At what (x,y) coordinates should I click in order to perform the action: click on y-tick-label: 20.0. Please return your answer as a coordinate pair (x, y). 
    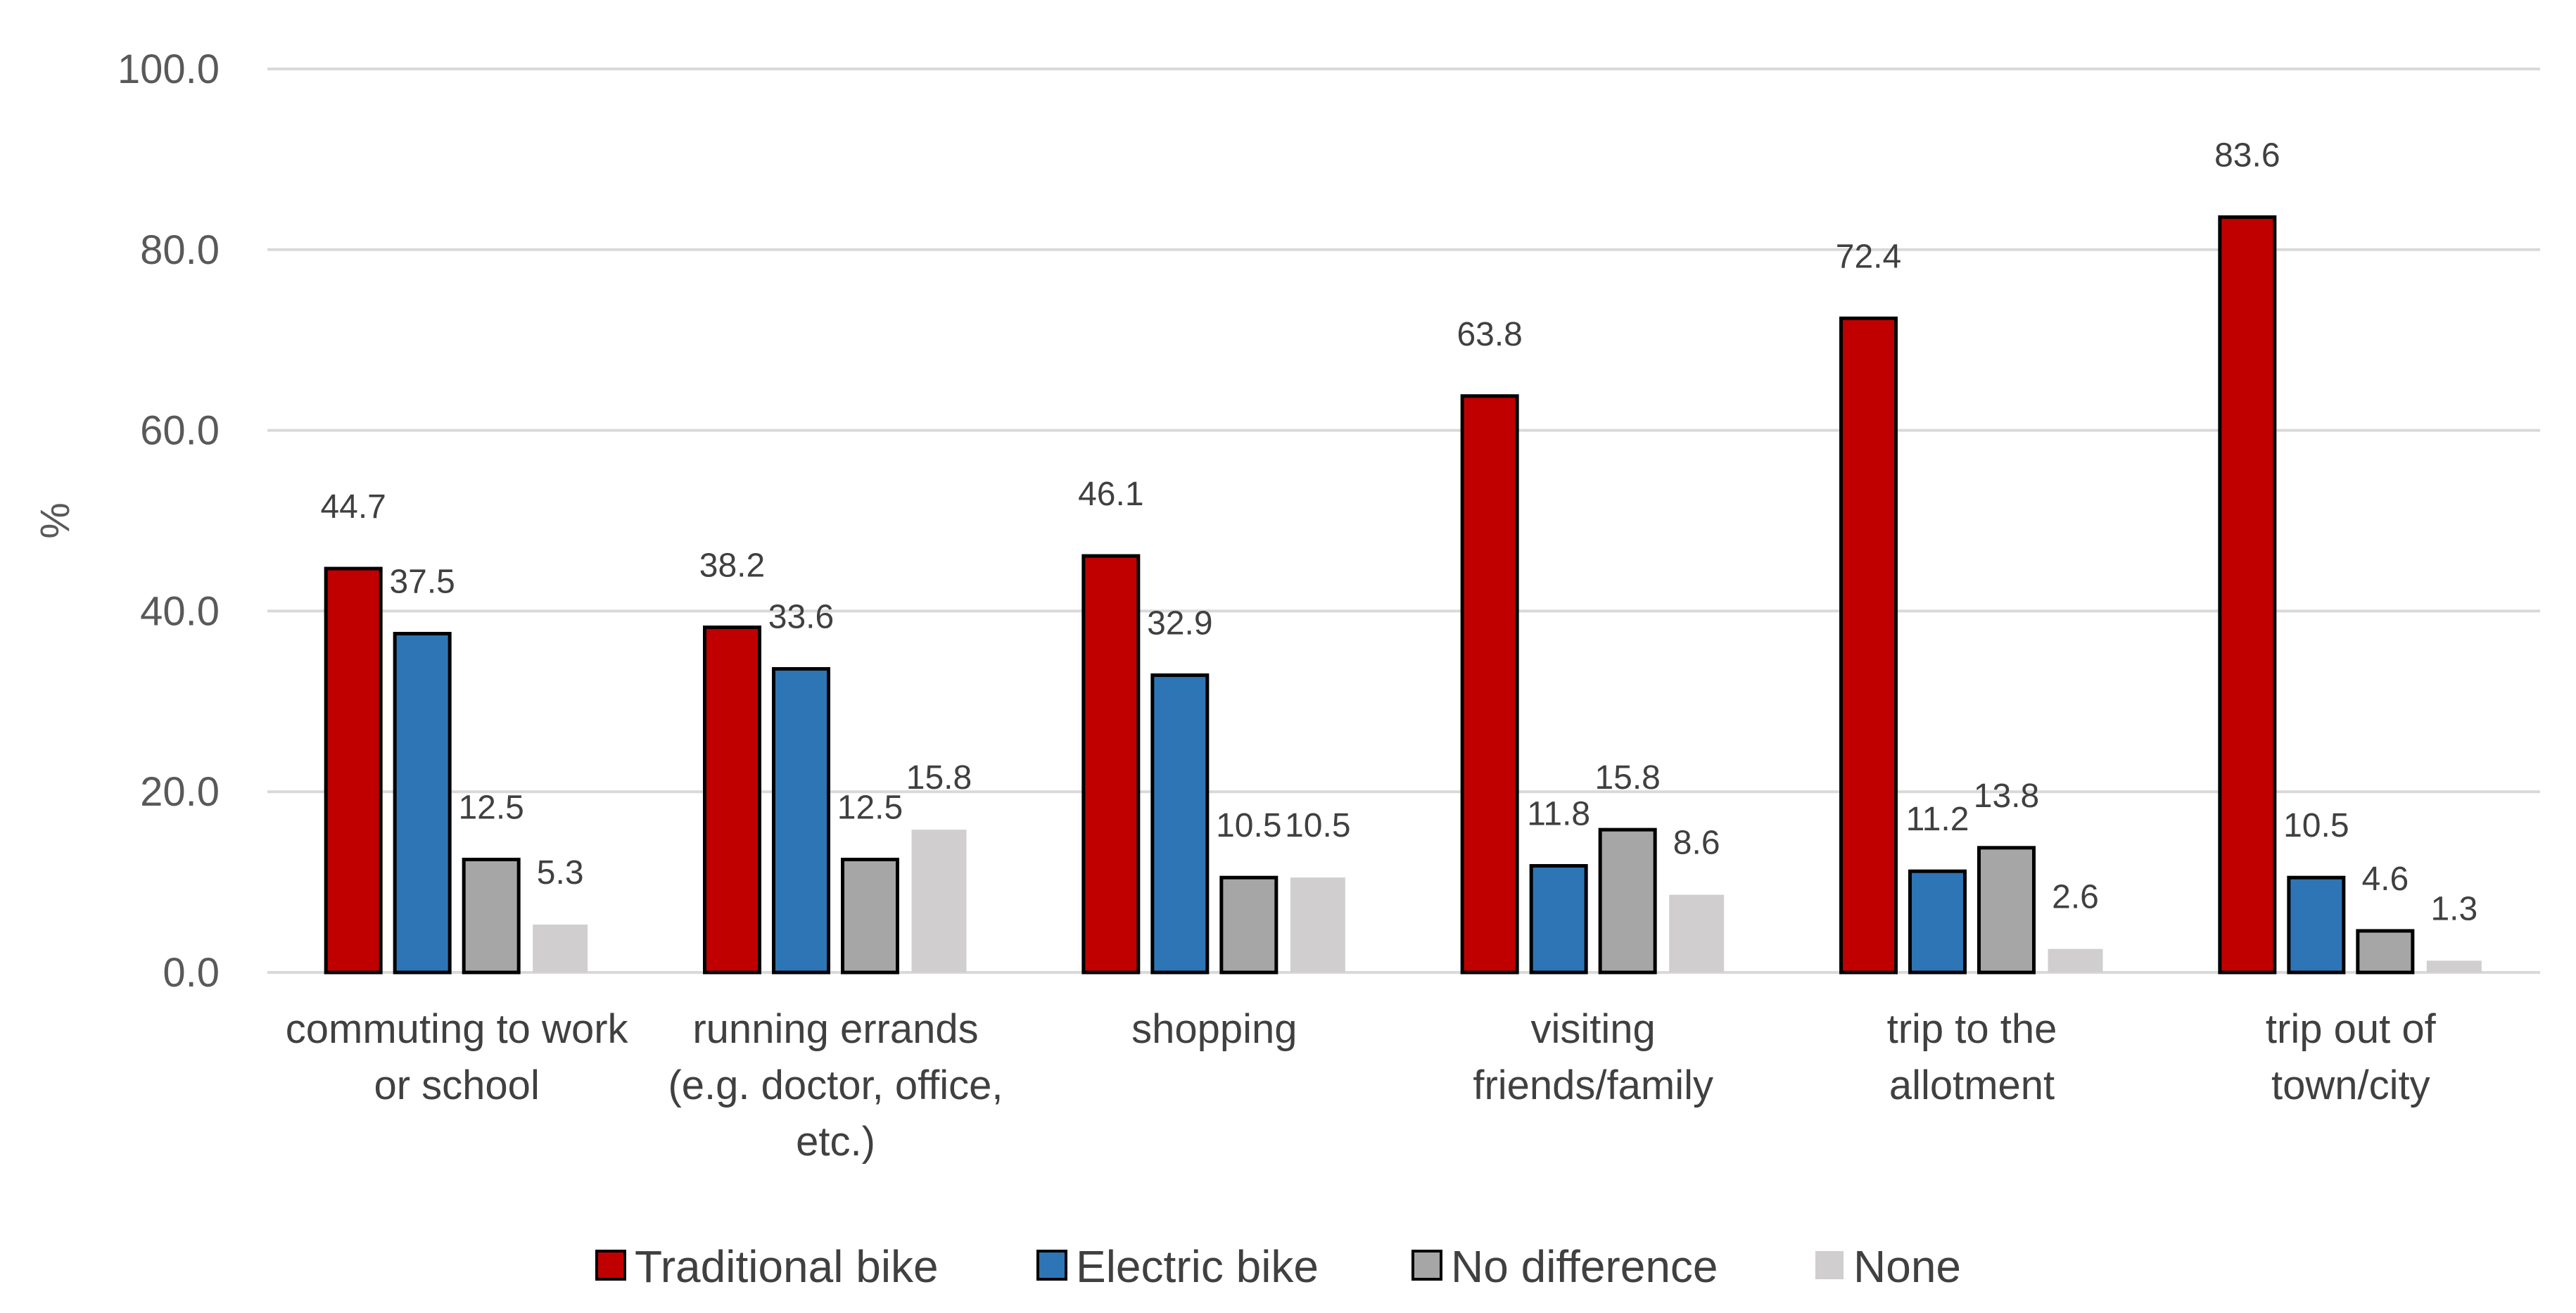
    Looking at the image, I should click on (180, 792).